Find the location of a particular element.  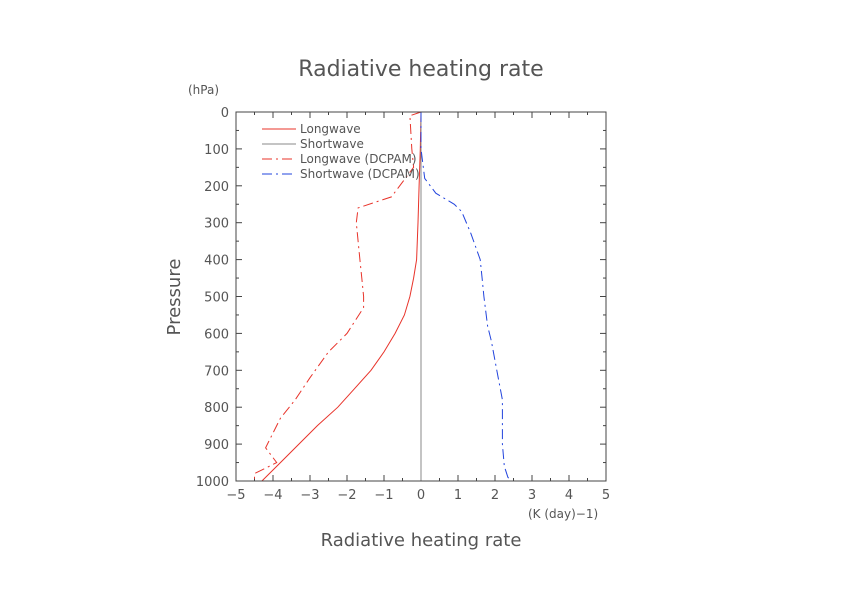

y-tick-label: 0 is located at coordinates (225, 113).